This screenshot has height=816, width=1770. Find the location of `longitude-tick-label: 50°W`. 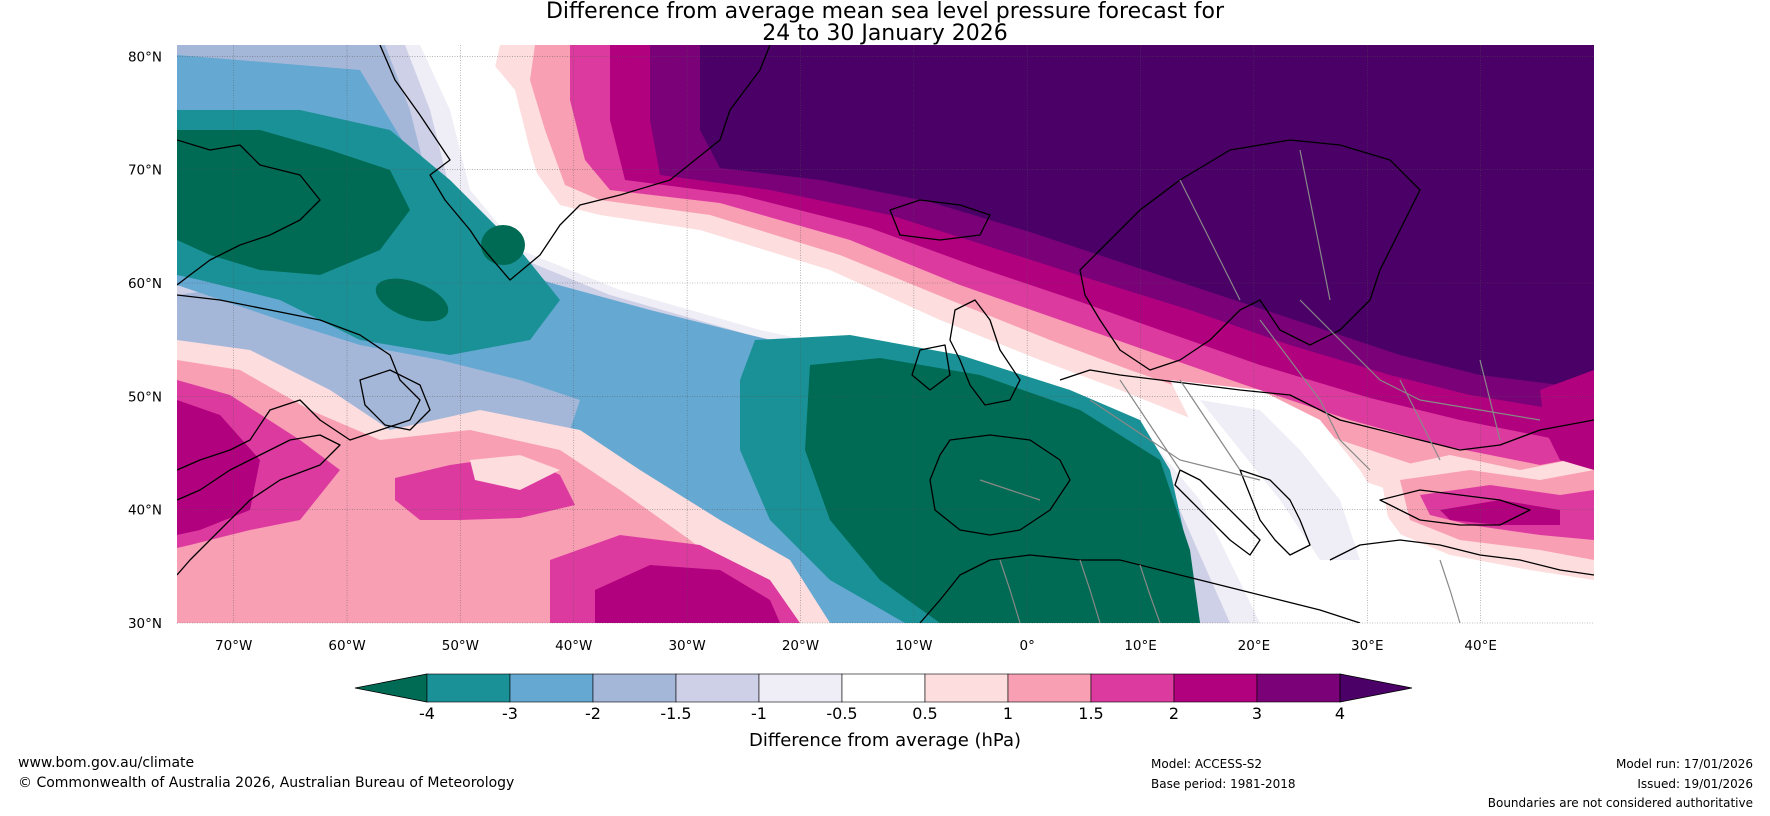

longitude-tick-label: 50°W is located at coordinates (460, 646).